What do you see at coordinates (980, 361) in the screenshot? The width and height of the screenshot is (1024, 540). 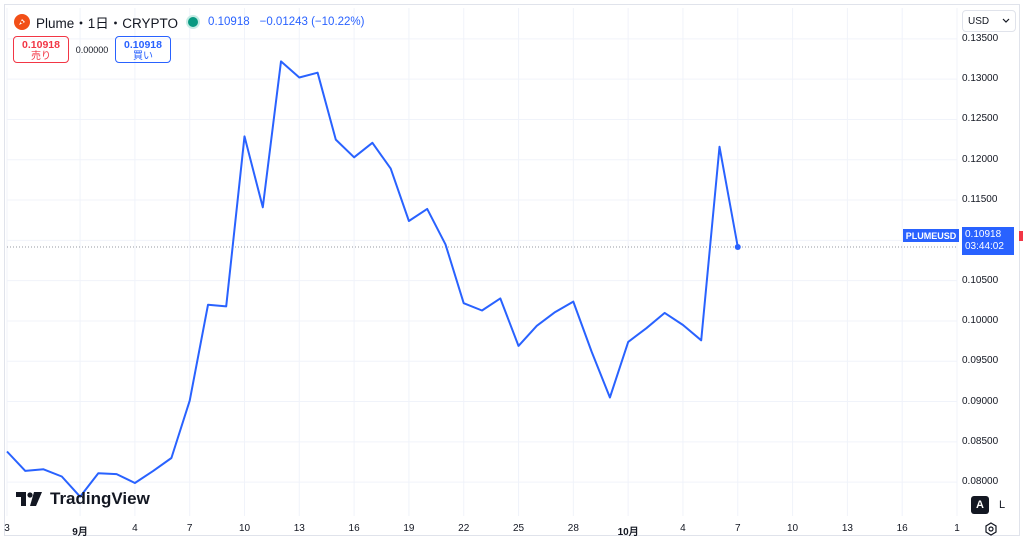 I see `y-tick-label: 0.09500` at bounding box center [980, 361].